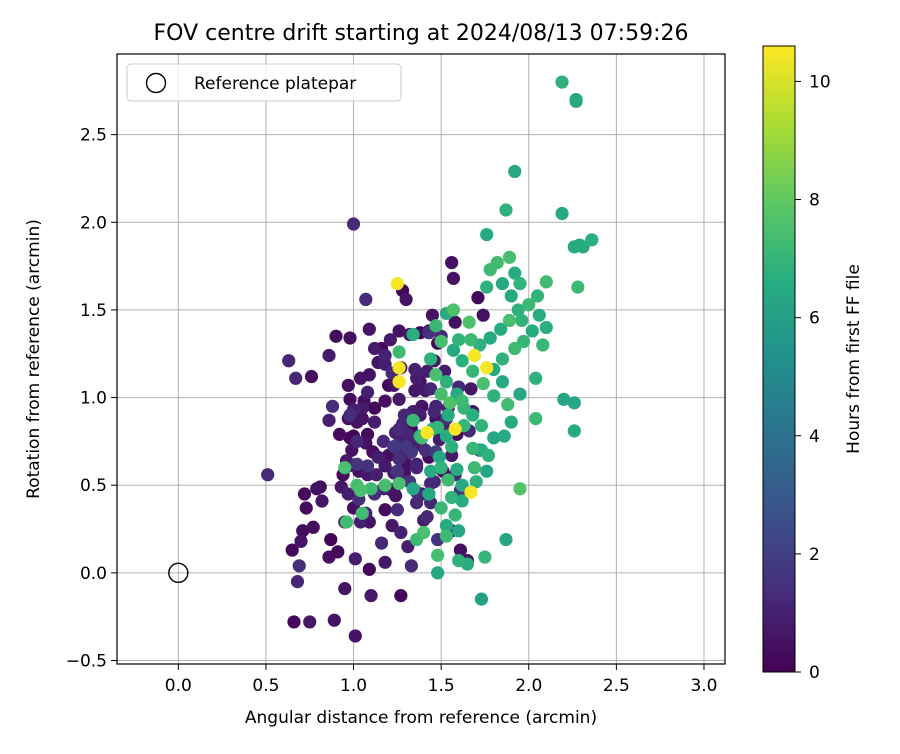 This screenshot has height=754, width=900. I want to click on y-tick-label: 2.0, so click(93, 223).